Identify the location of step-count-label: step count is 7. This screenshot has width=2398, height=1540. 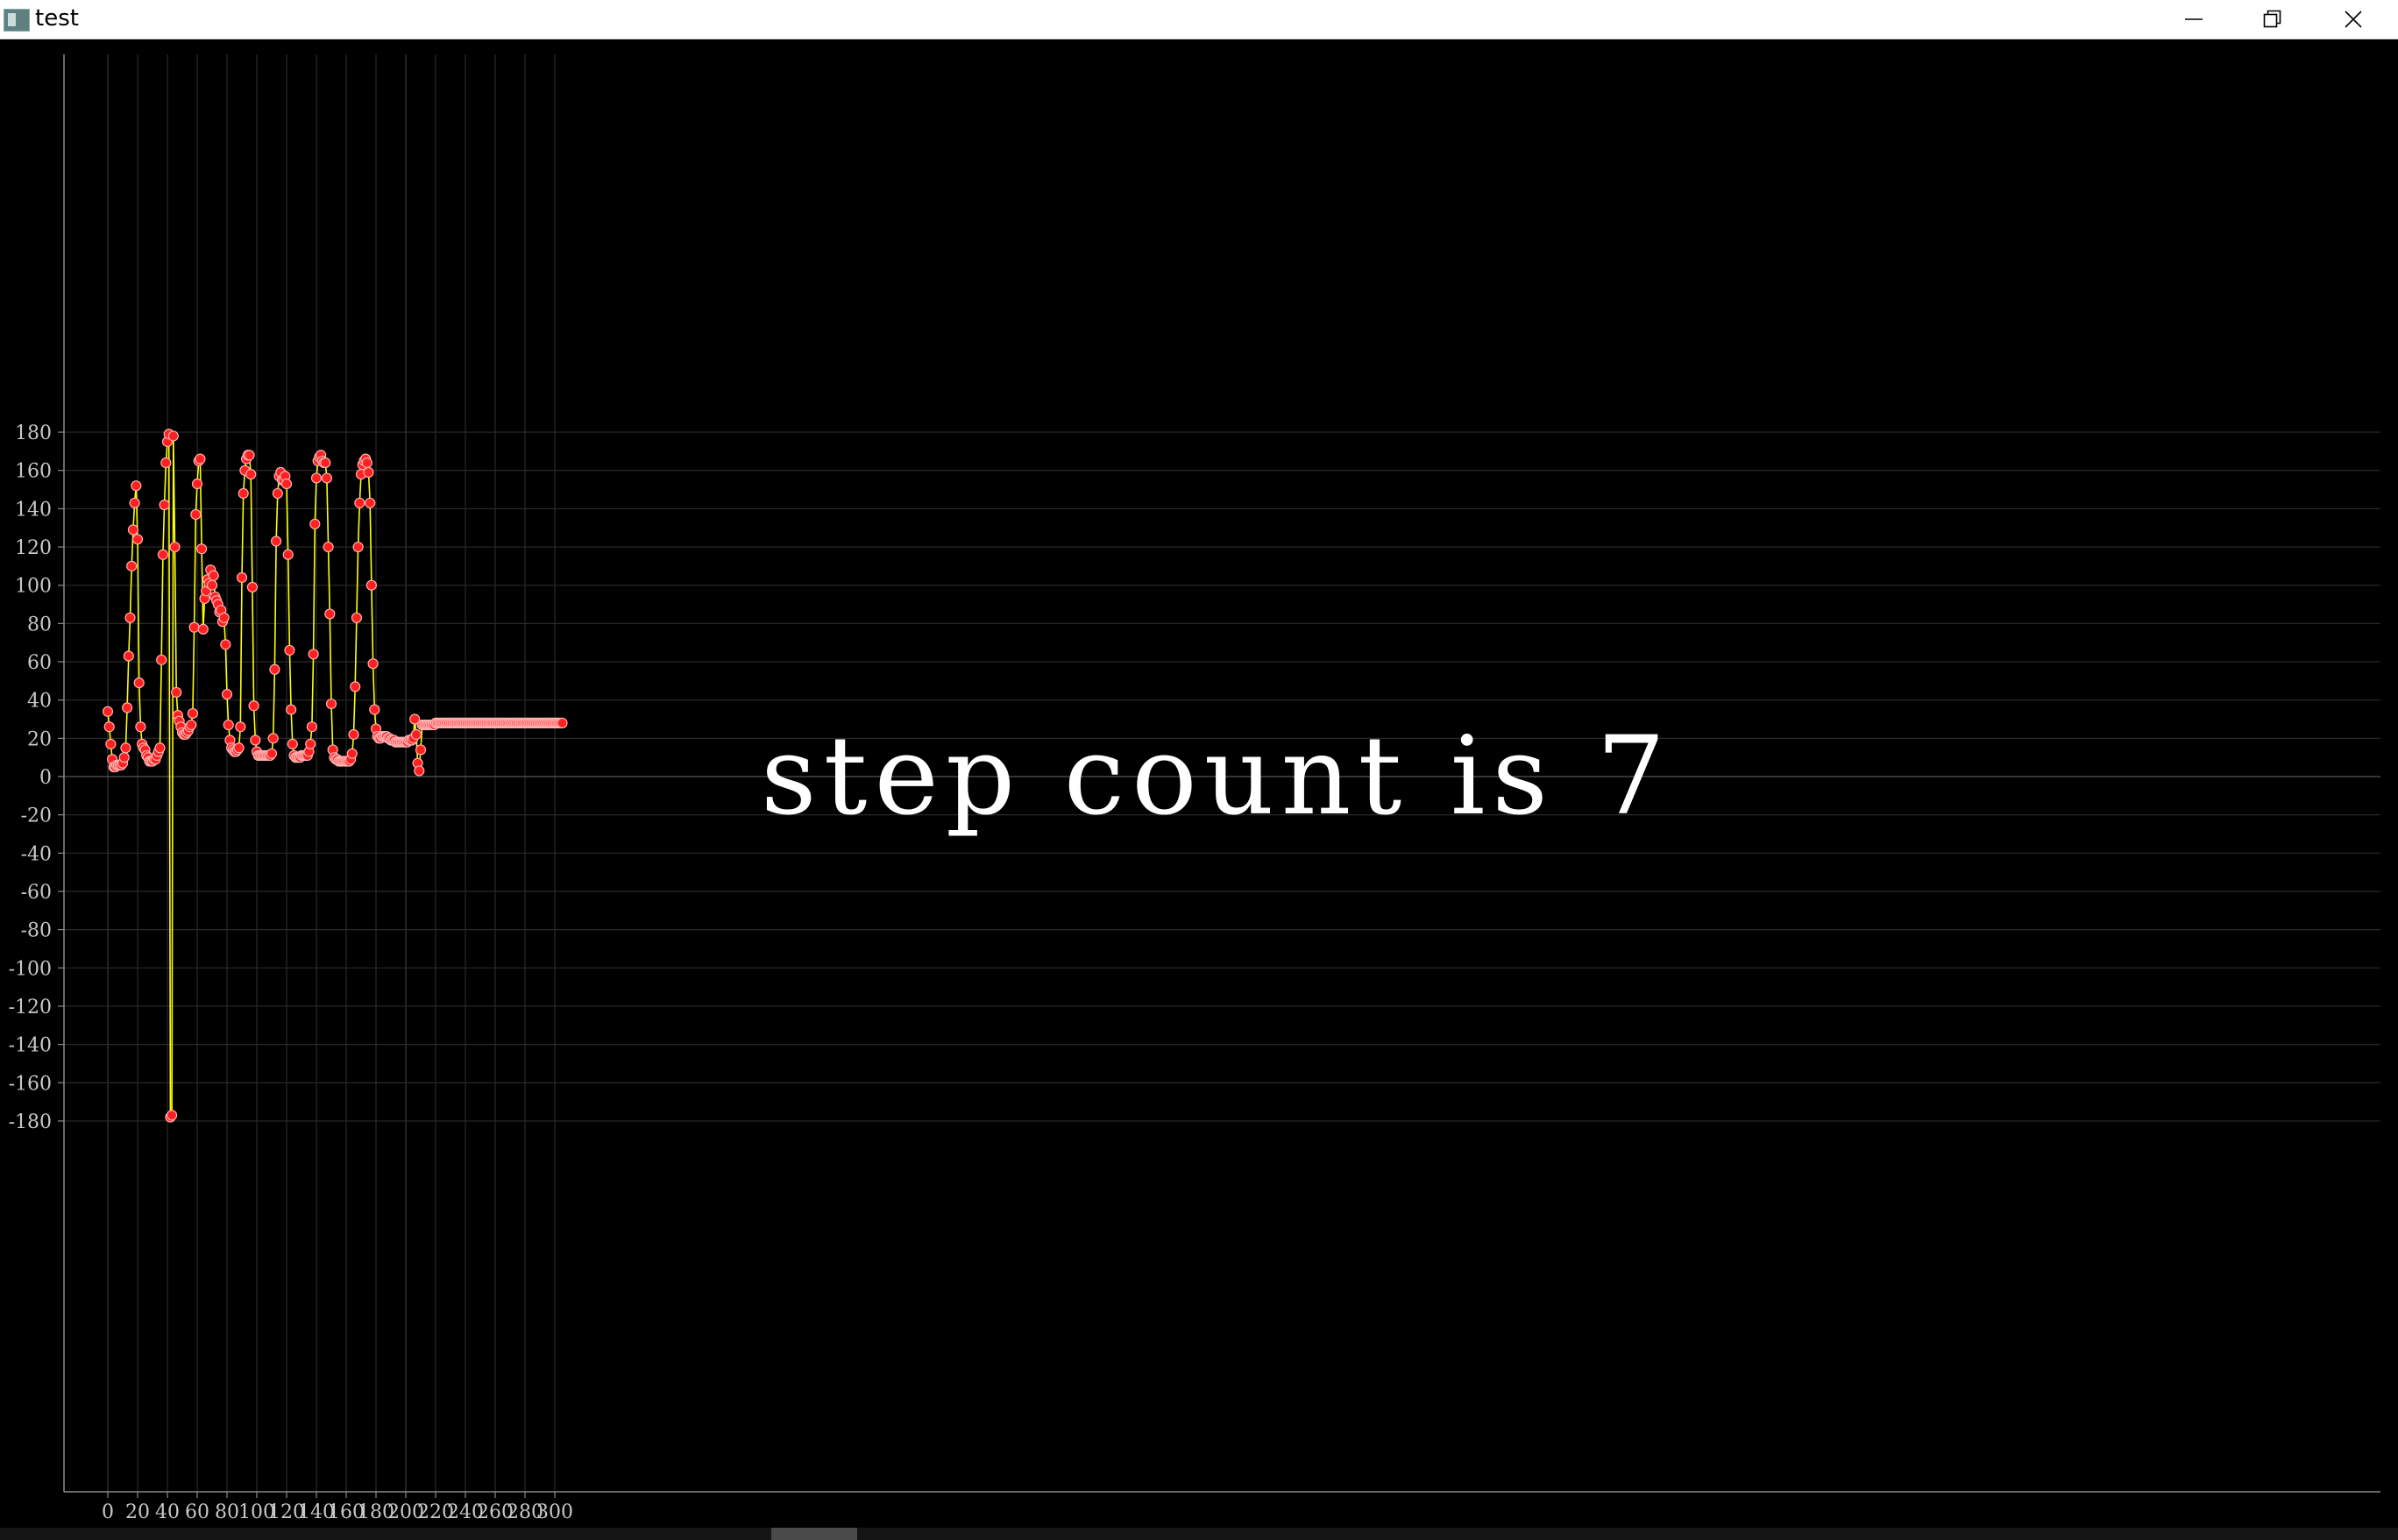
(1217, 776).